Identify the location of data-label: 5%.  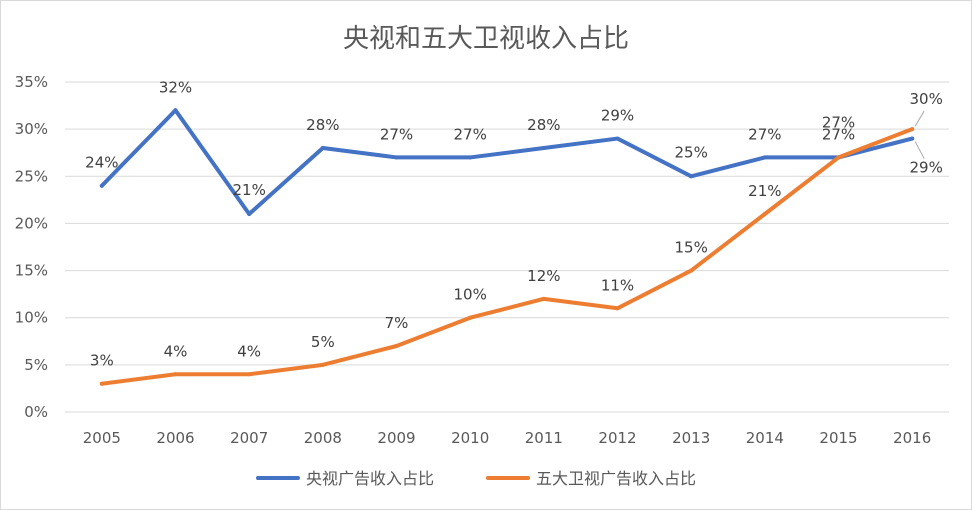
(323, 342).